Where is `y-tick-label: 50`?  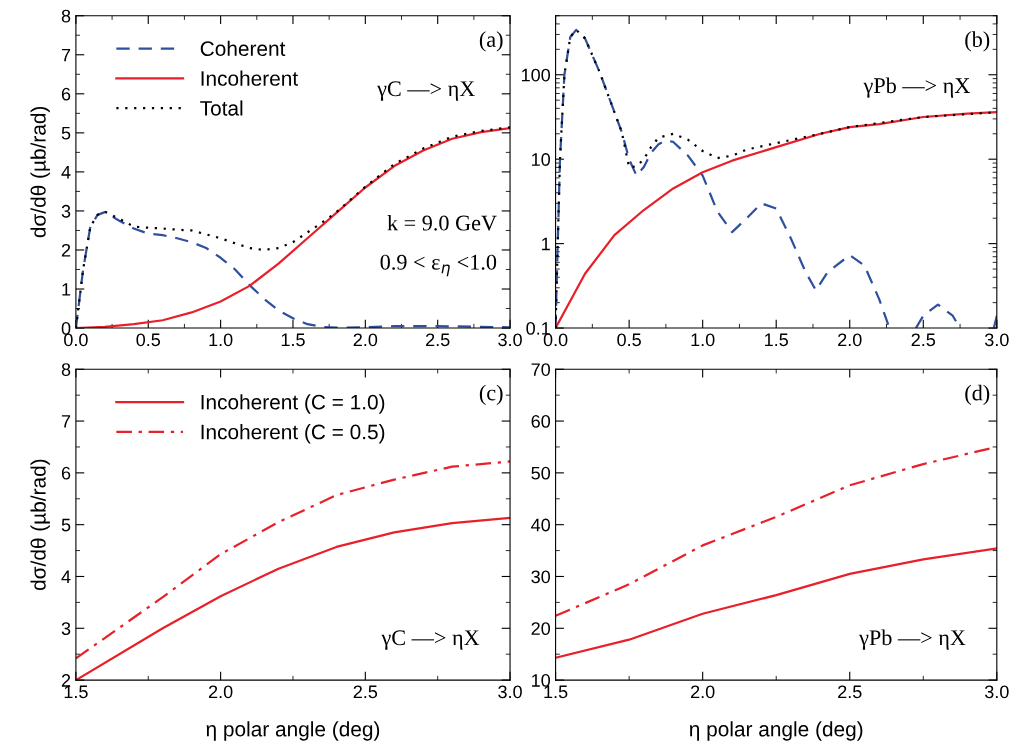 y-tick-label: 50 is located at coordinates (541, 473).